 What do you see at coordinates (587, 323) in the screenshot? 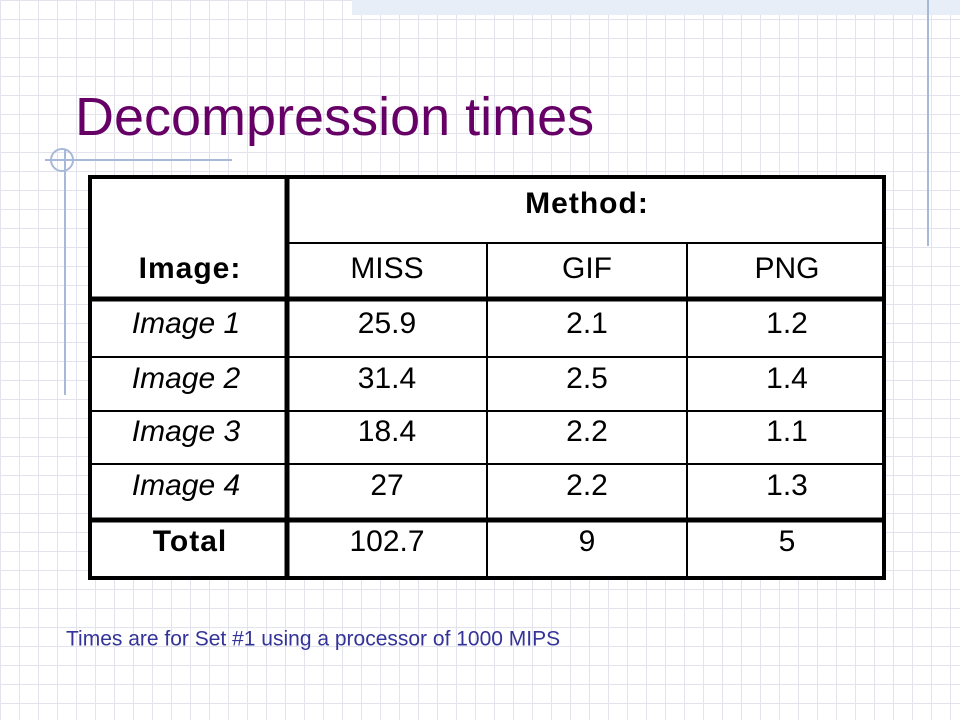
I see `cell-value: 2.1` at bounding box center [587, 323].